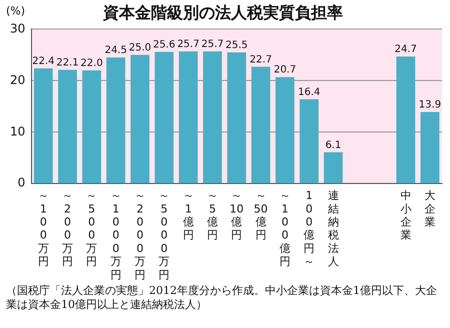 This screenshot has height=328, width=450. What do you see at coordinates (430, 208) in the screenshot?
I see `x-tick-label: 大企業` at bounding box center [430, 208].